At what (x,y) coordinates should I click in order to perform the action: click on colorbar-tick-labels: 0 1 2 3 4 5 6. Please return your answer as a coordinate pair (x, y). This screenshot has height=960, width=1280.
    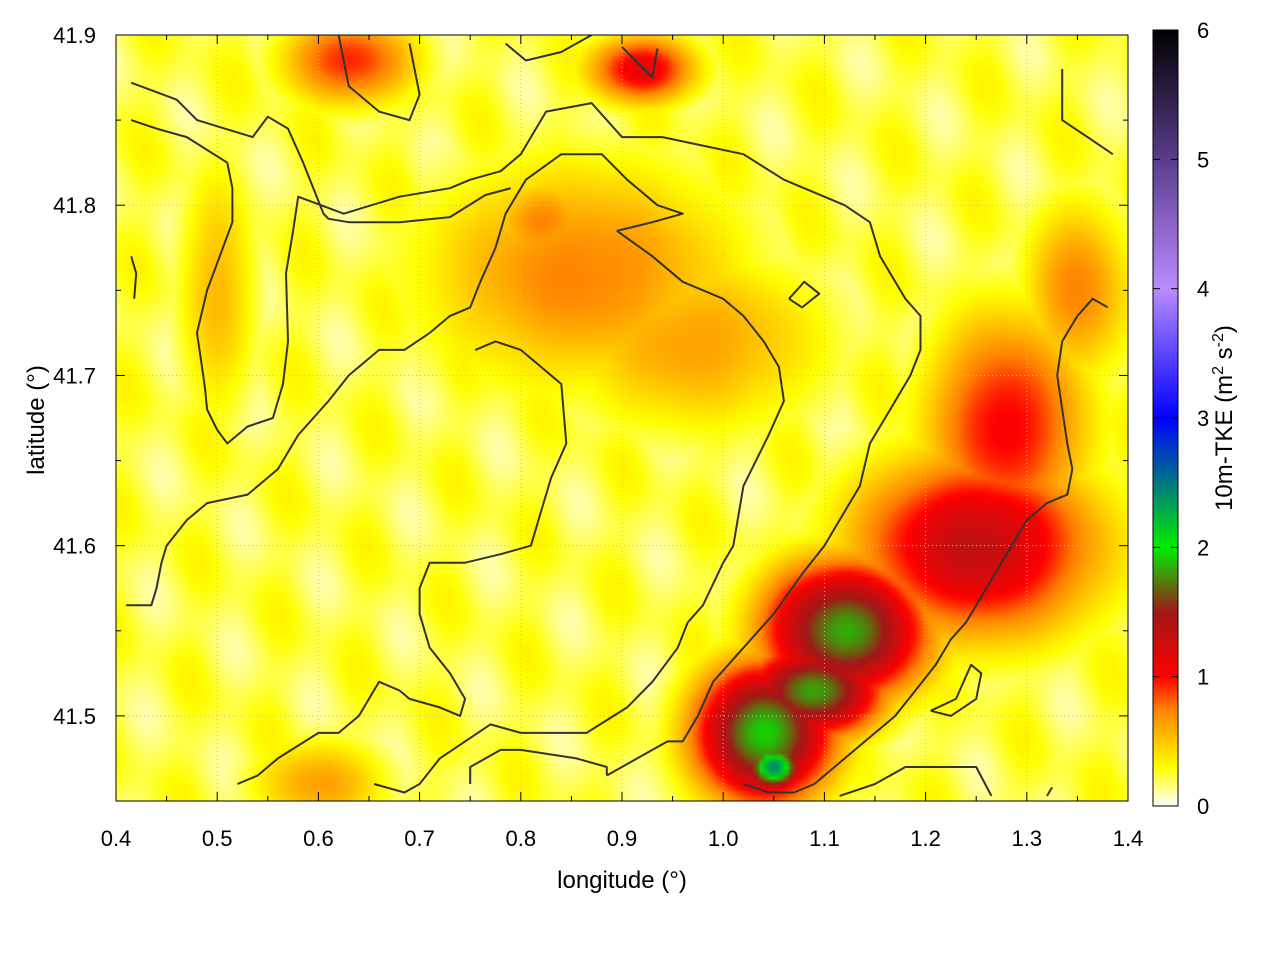
    Looking at the image, I should click on (1203, 418).